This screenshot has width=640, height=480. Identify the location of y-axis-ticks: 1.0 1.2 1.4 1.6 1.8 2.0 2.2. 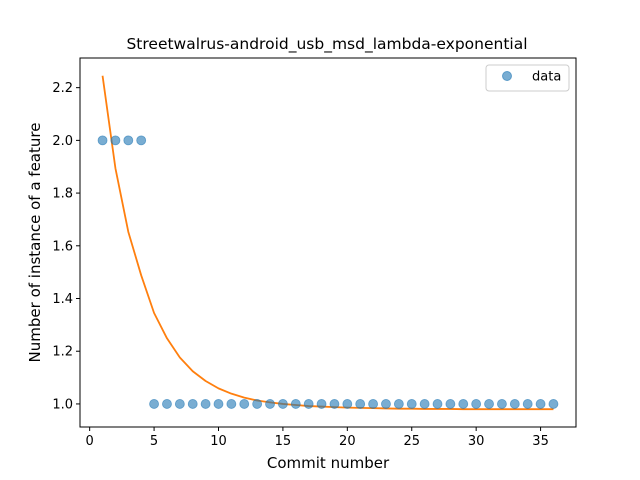
(66, 246).